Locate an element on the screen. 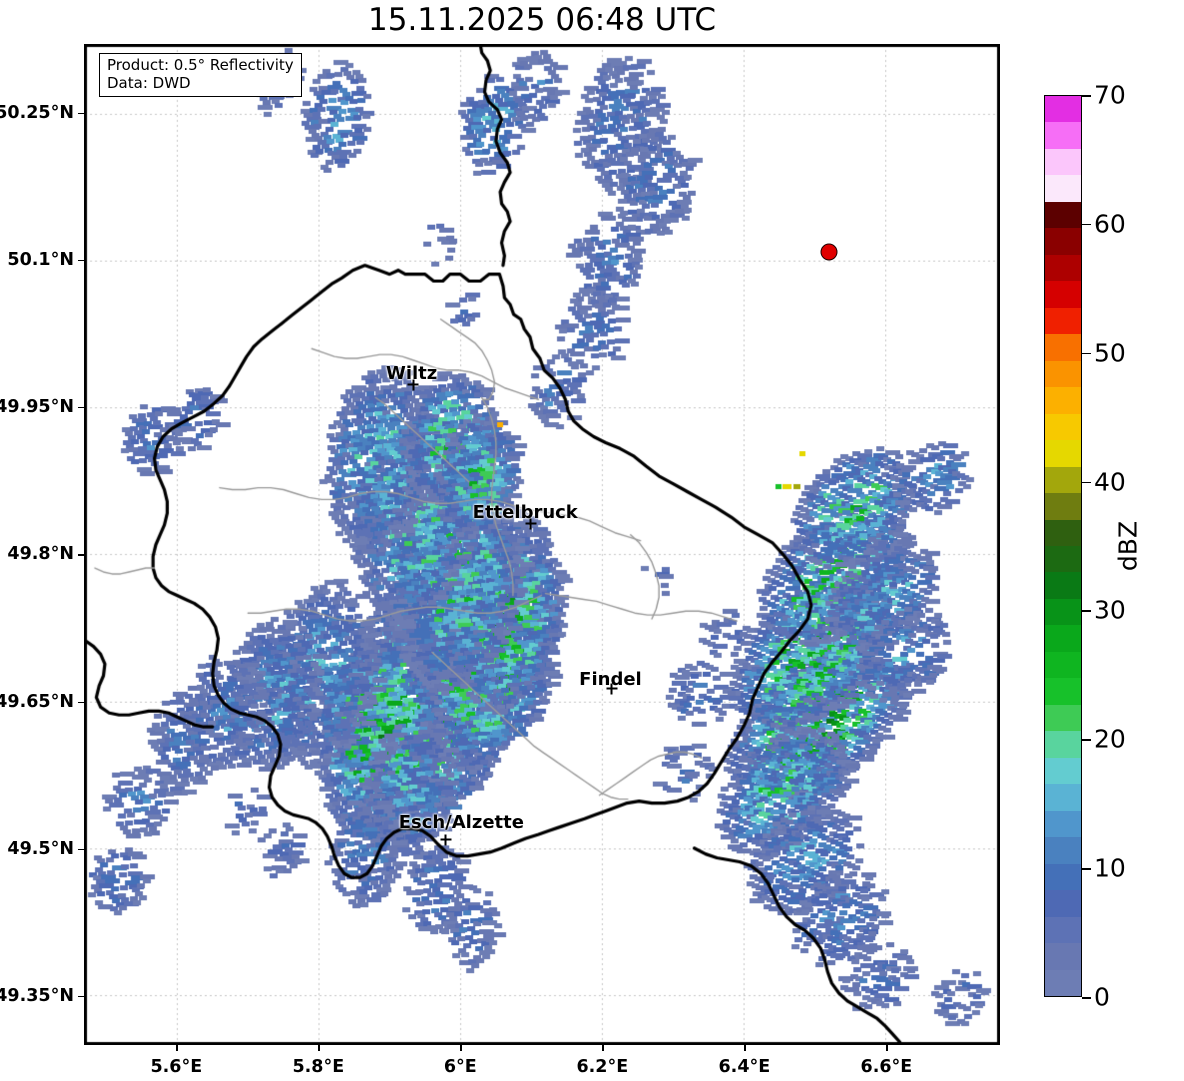 This screenshot has height=1081, width=1184. x-axis-tick-label: 6.2°E is located at coordinates (602, 1067).